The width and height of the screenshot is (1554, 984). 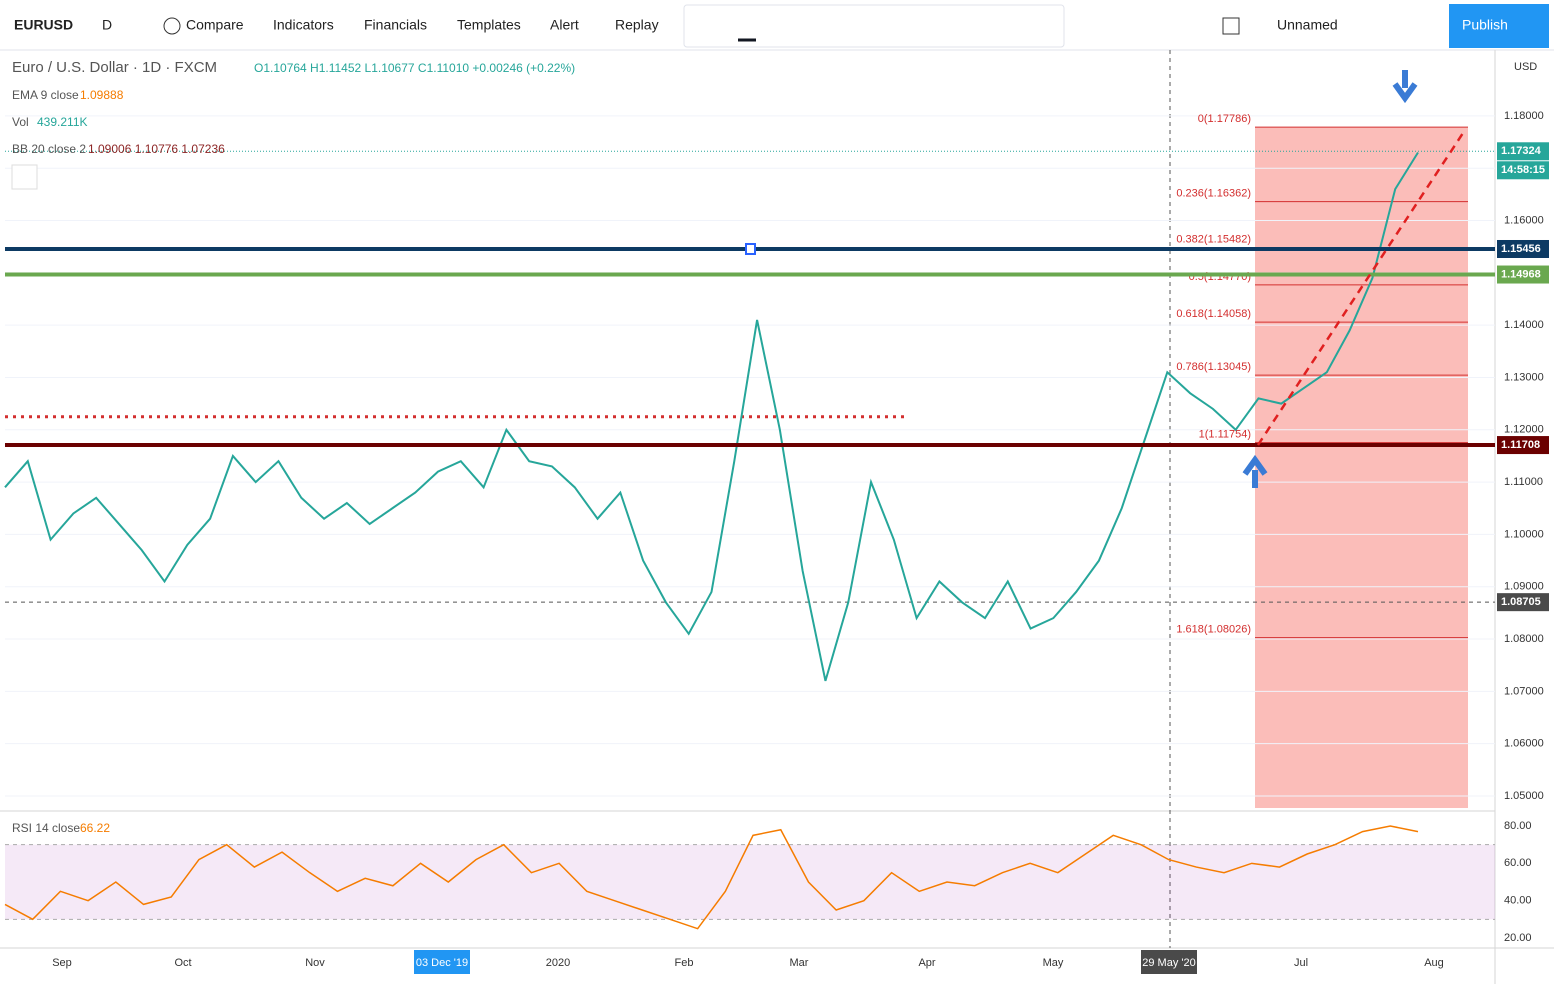 I want to click on price-tick-label: 1.10000, so click(x=1524, y=534).